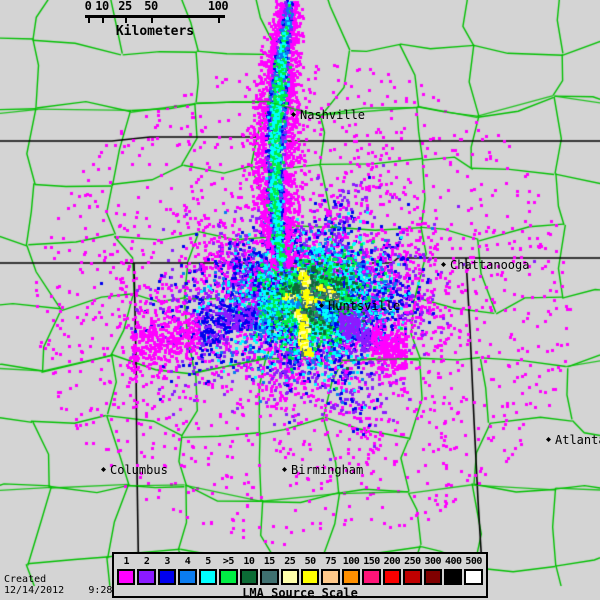  Describe the element at coordinates (269, 561) in the screenshot. I see `legend-tick-label: 15` at that location.